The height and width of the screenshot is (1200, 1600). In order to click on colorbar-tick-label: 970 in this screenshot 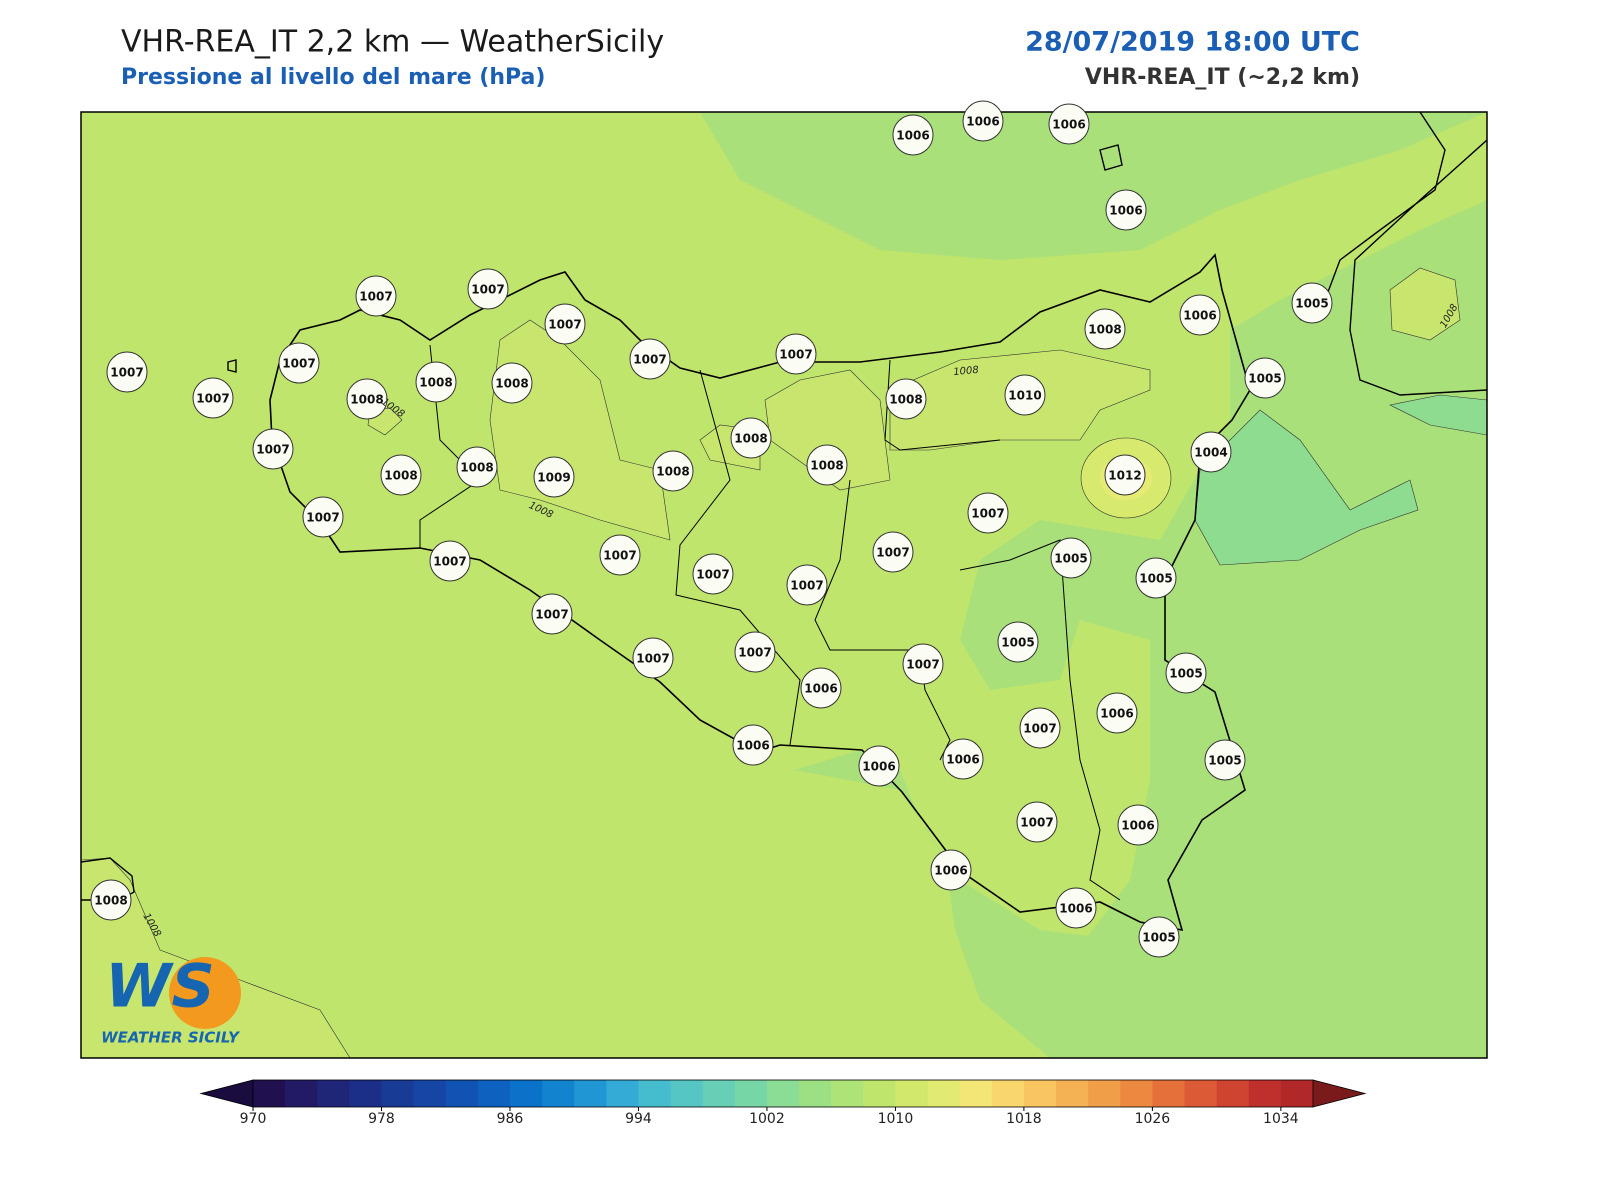, I will do `click(253, 1119)`.